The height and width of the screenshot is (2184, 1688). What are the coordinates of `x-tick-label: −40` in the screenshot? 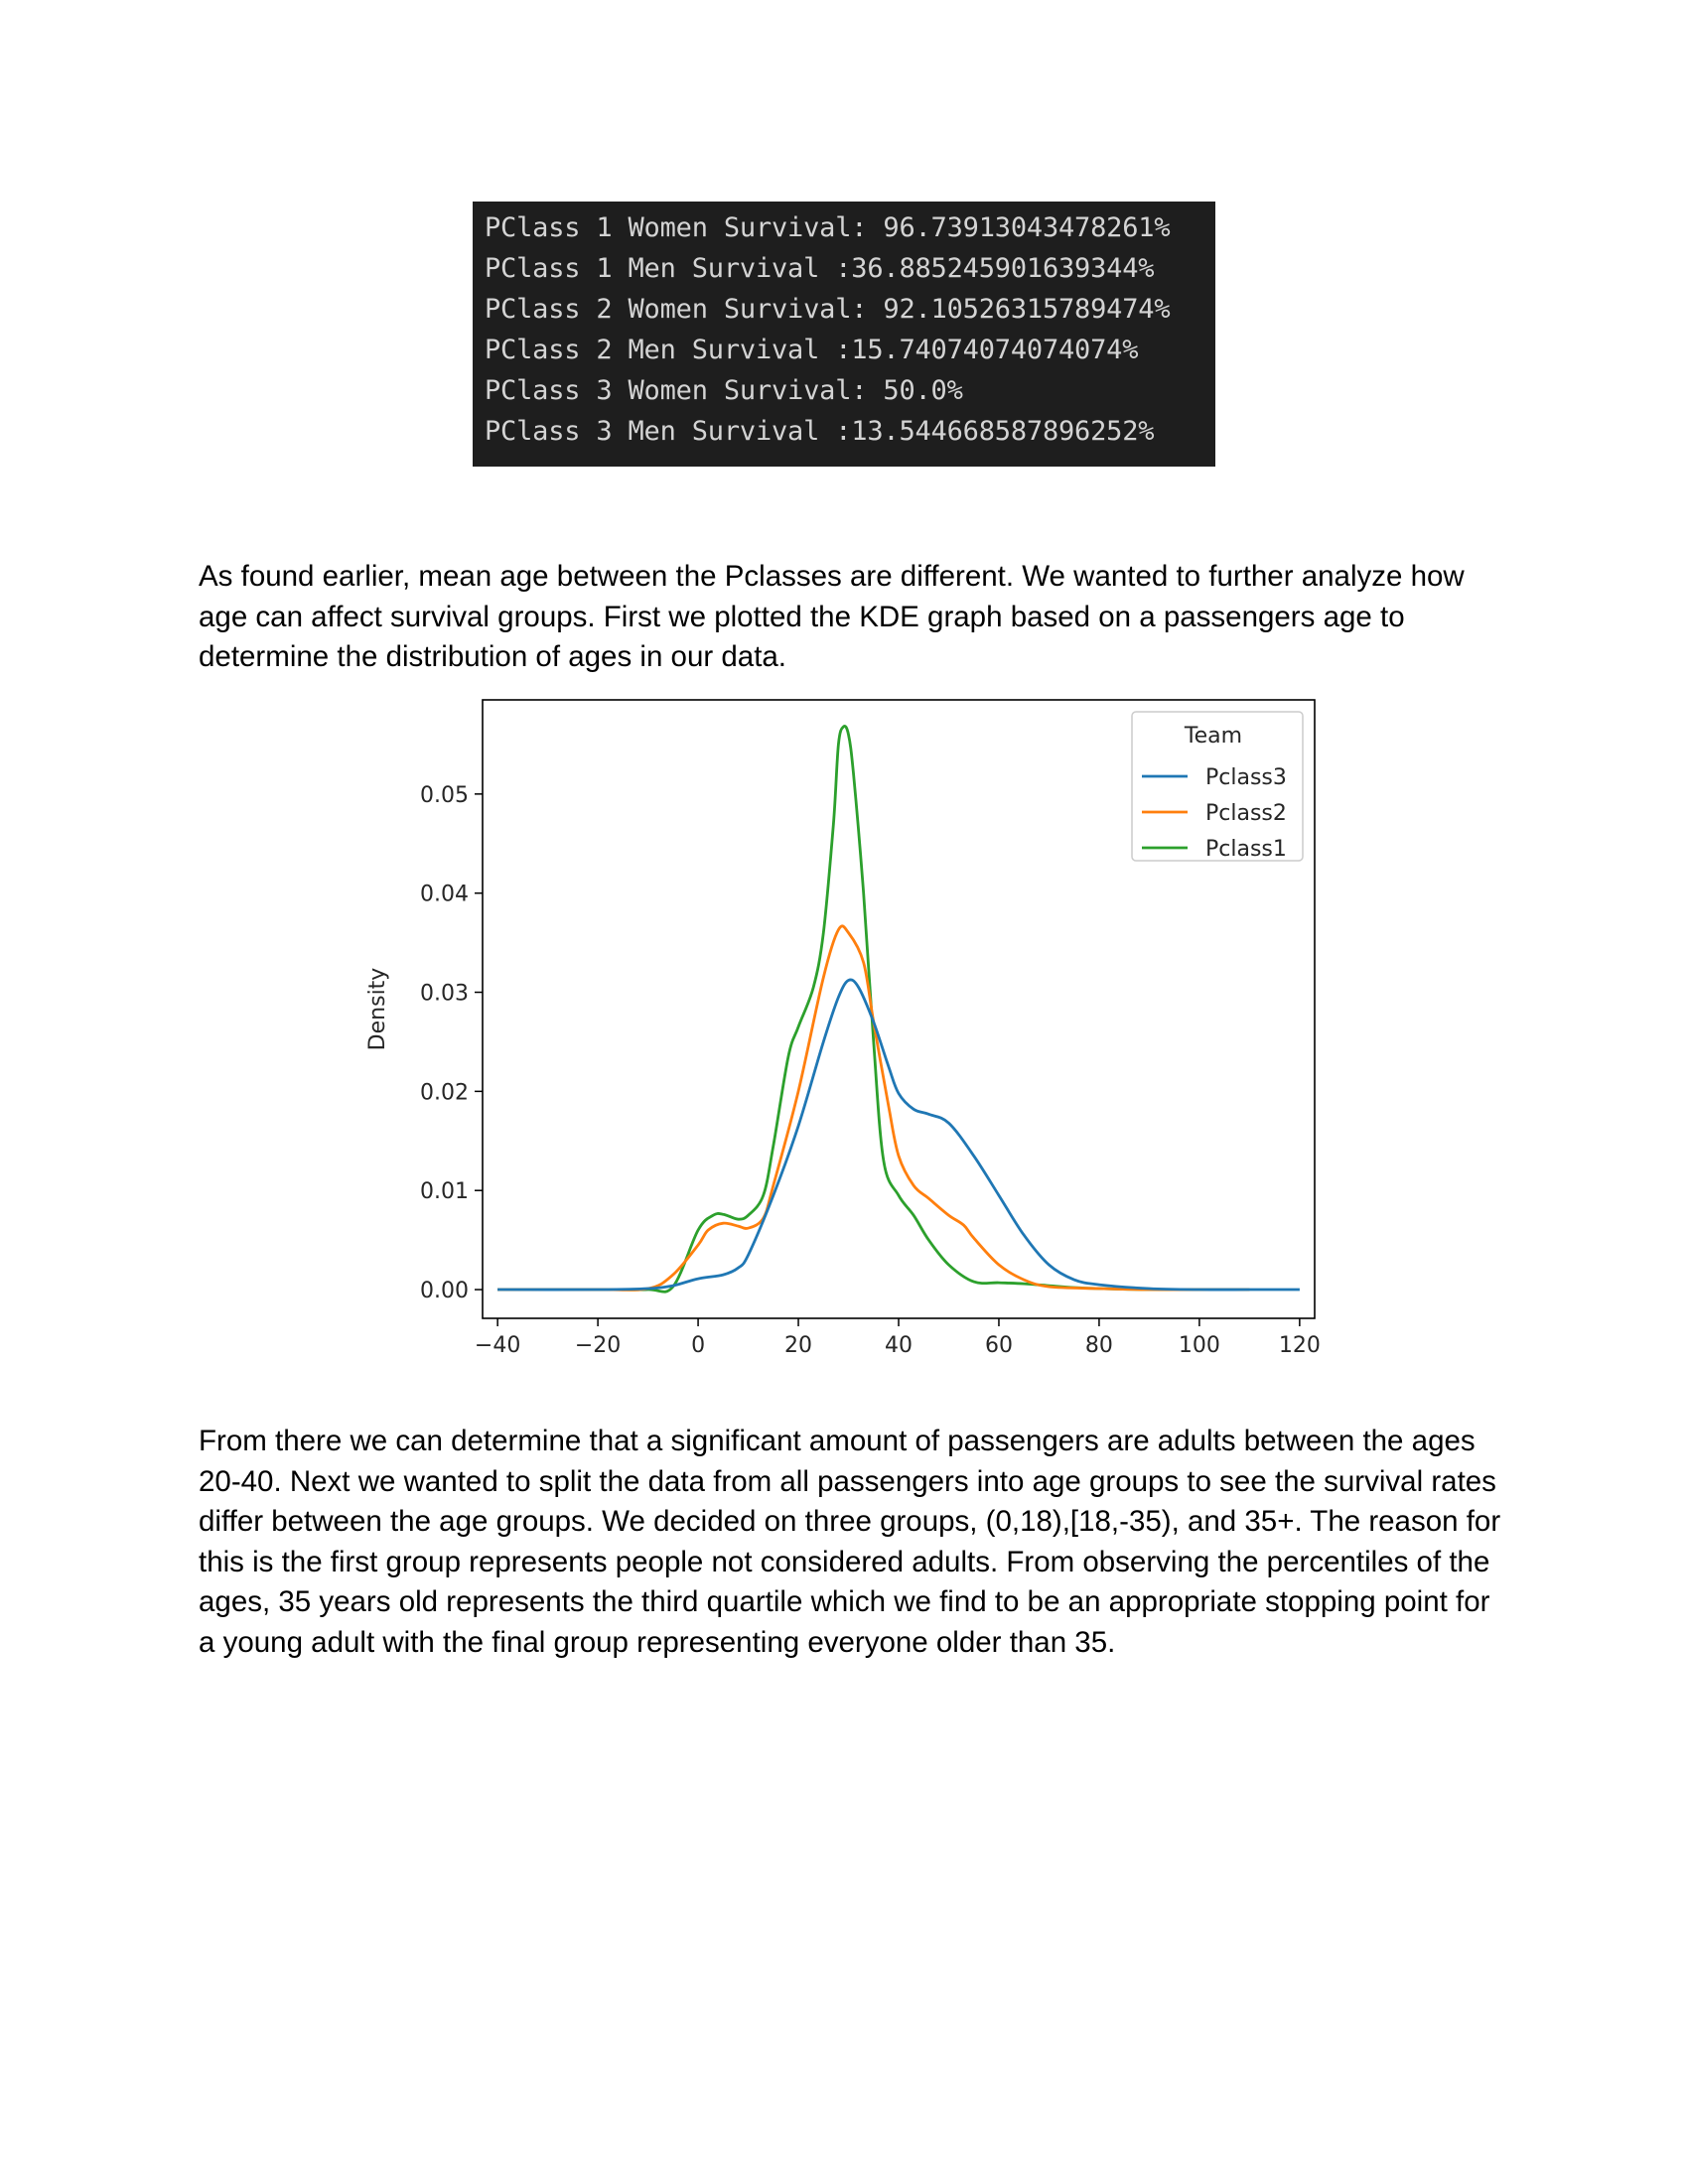 It's located at (497, 1345).